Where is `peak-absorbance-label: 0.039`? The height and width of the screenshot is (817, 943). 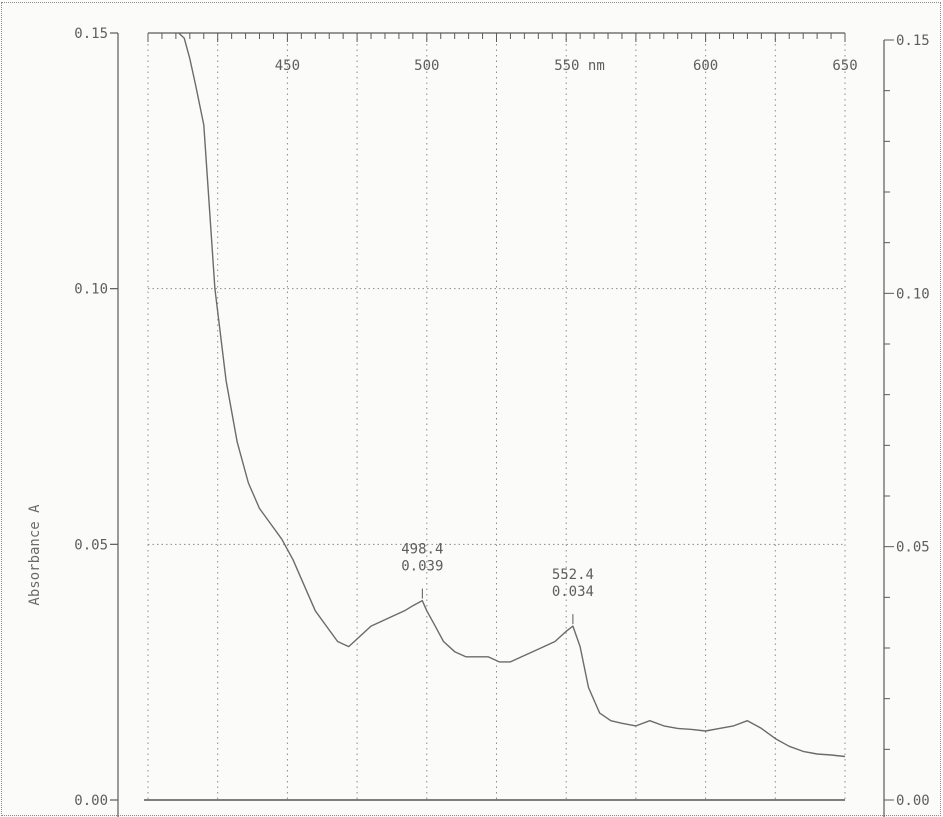
peak-absorbance-label: 0.039 is located at coordinates (422, 567).